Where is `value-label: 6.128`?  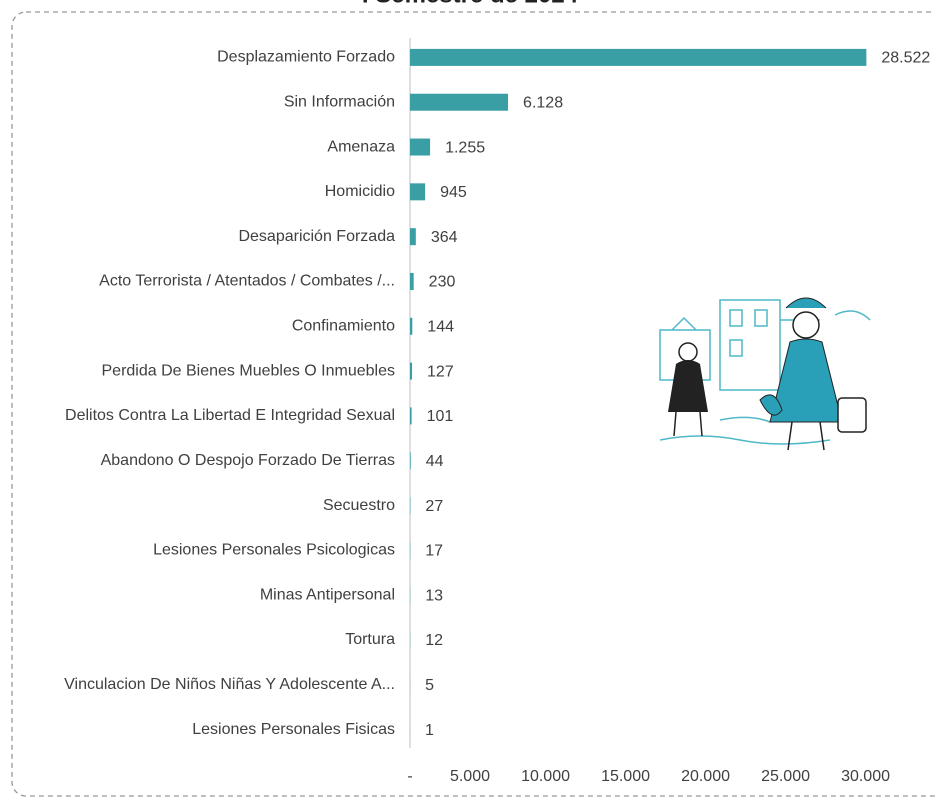 value-label: 6.128 is located at coordinates (543, 102).